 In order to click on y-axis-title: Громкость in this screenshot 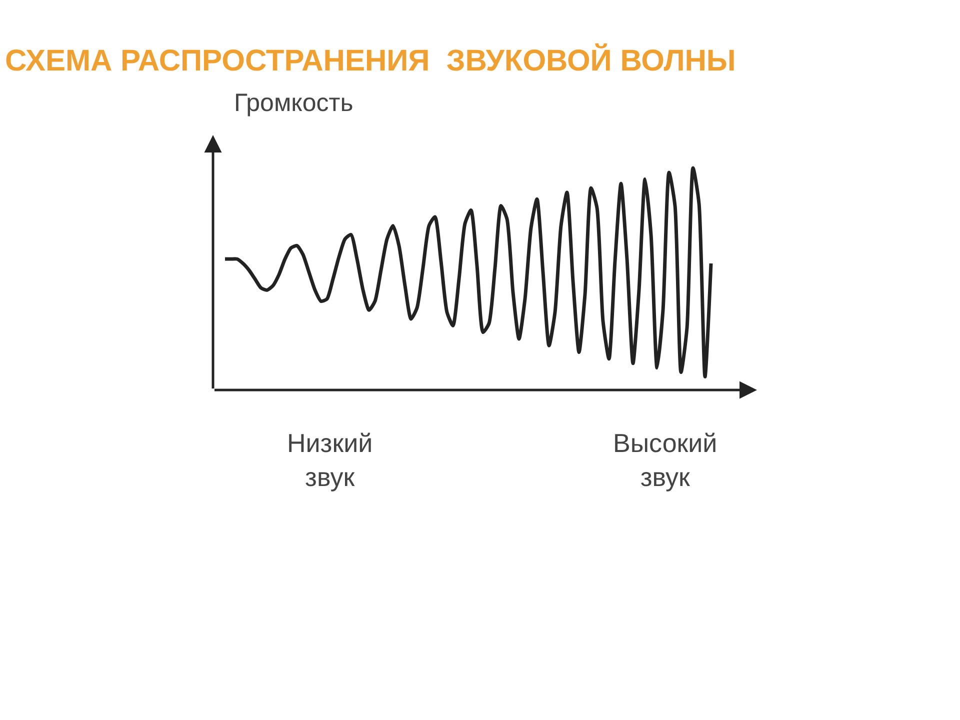, I will do `click(294, 103)`.